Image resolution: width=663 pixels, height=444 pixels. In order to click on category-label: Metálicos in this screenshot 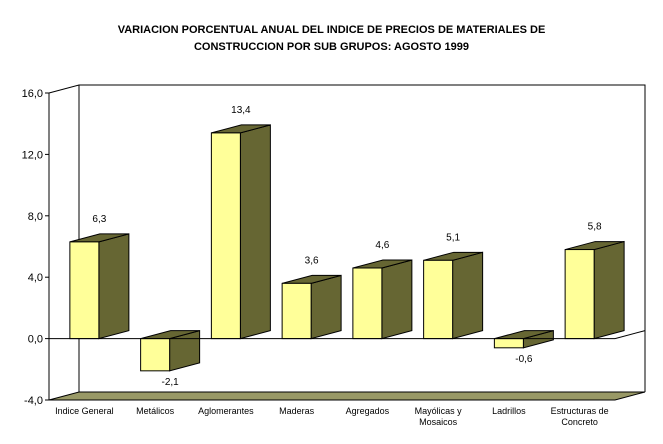, I will do `click(155, 411)`.